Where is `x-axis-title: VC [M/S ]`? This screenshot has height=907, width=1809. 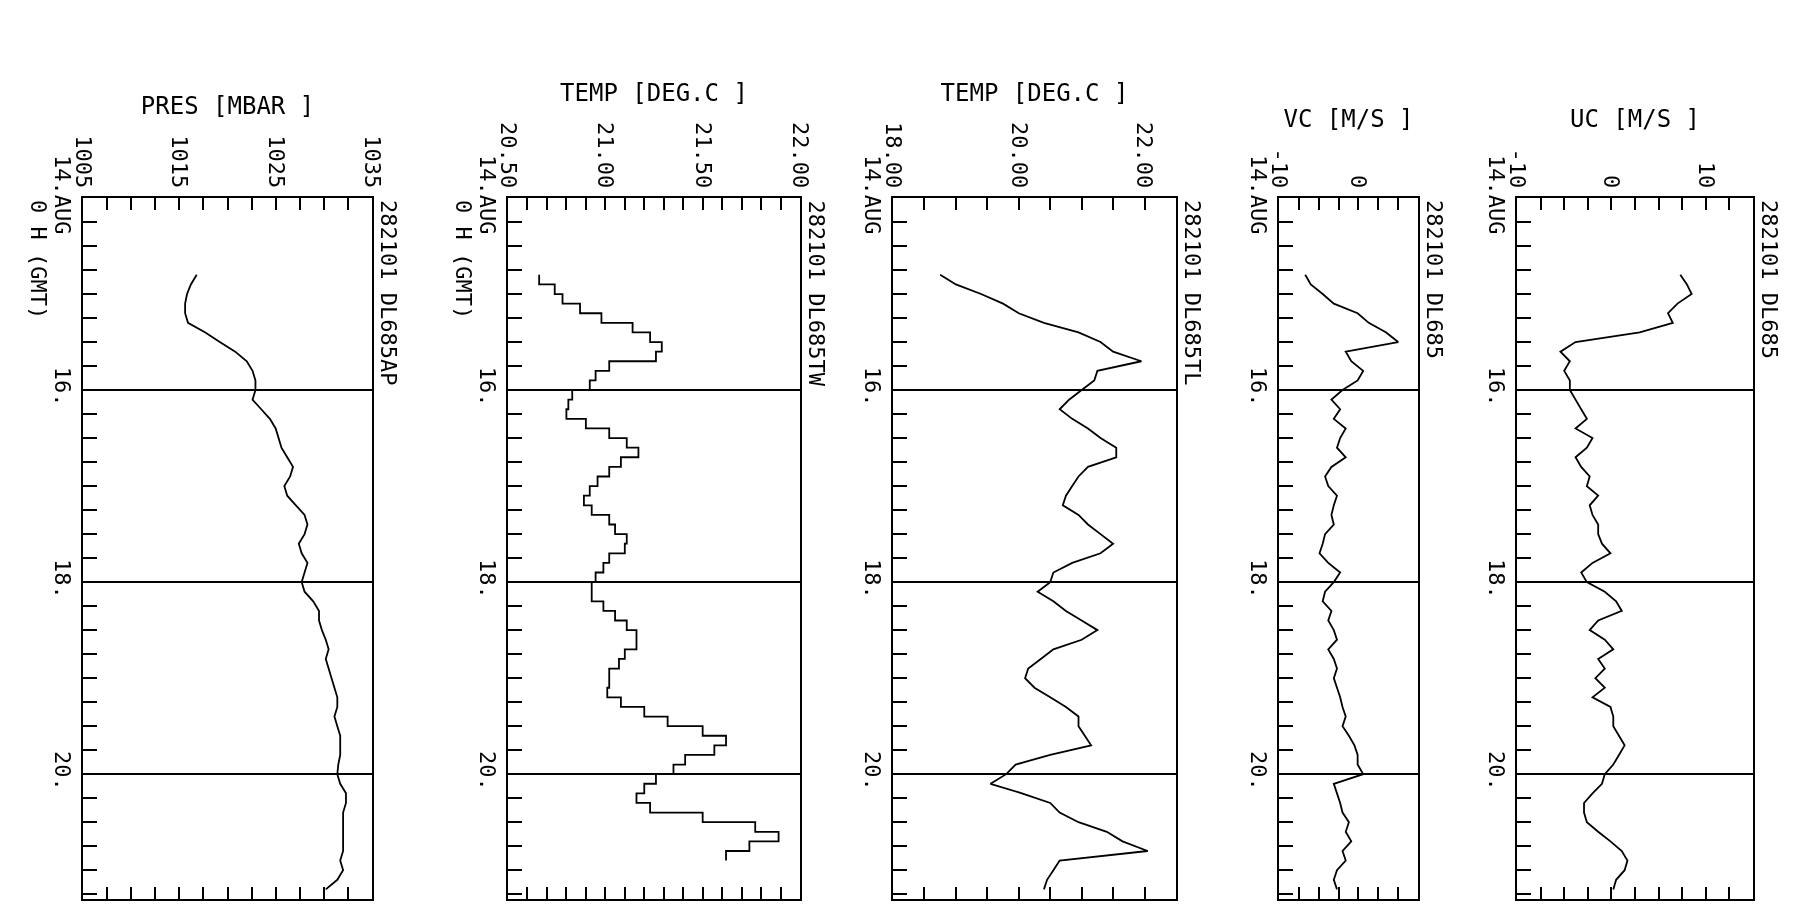 x-axis-title: VC [M/S ] is located at coordinates (1348, 119).